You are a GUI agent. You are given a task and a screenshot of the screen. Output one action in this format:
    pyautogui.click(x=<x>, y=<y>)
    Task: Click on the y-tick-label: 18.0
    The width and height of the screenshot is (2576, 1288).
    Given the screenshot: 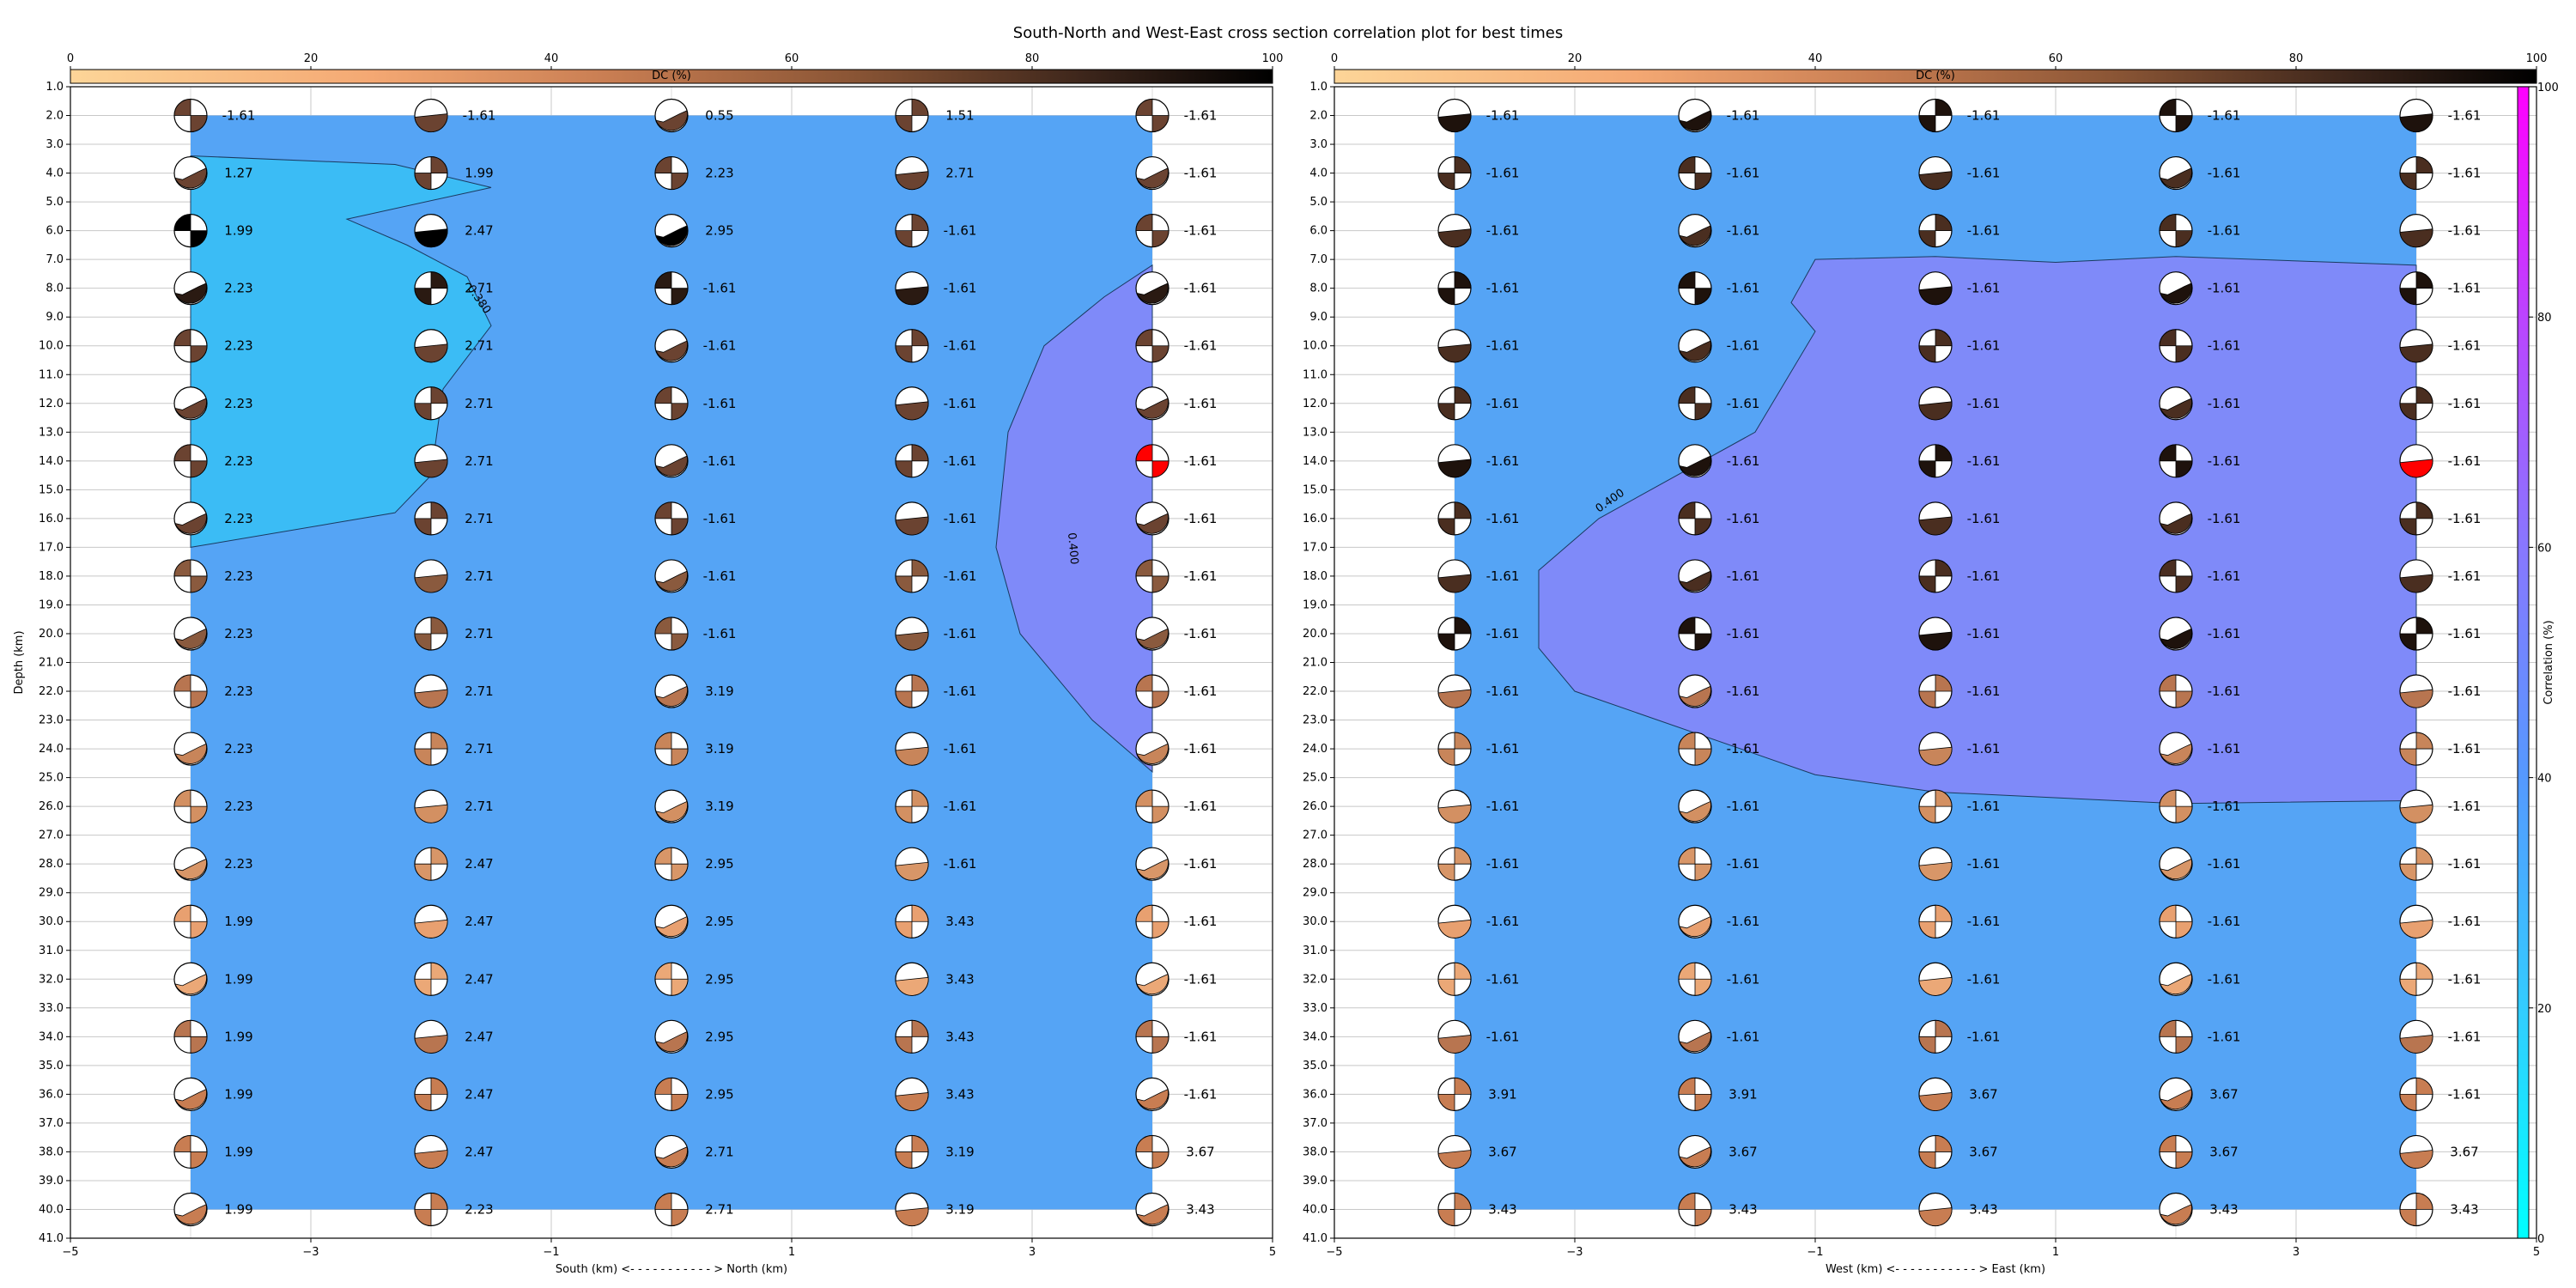 What is the action you would take?
    pyautogui.click(x=1315, y=576)
    